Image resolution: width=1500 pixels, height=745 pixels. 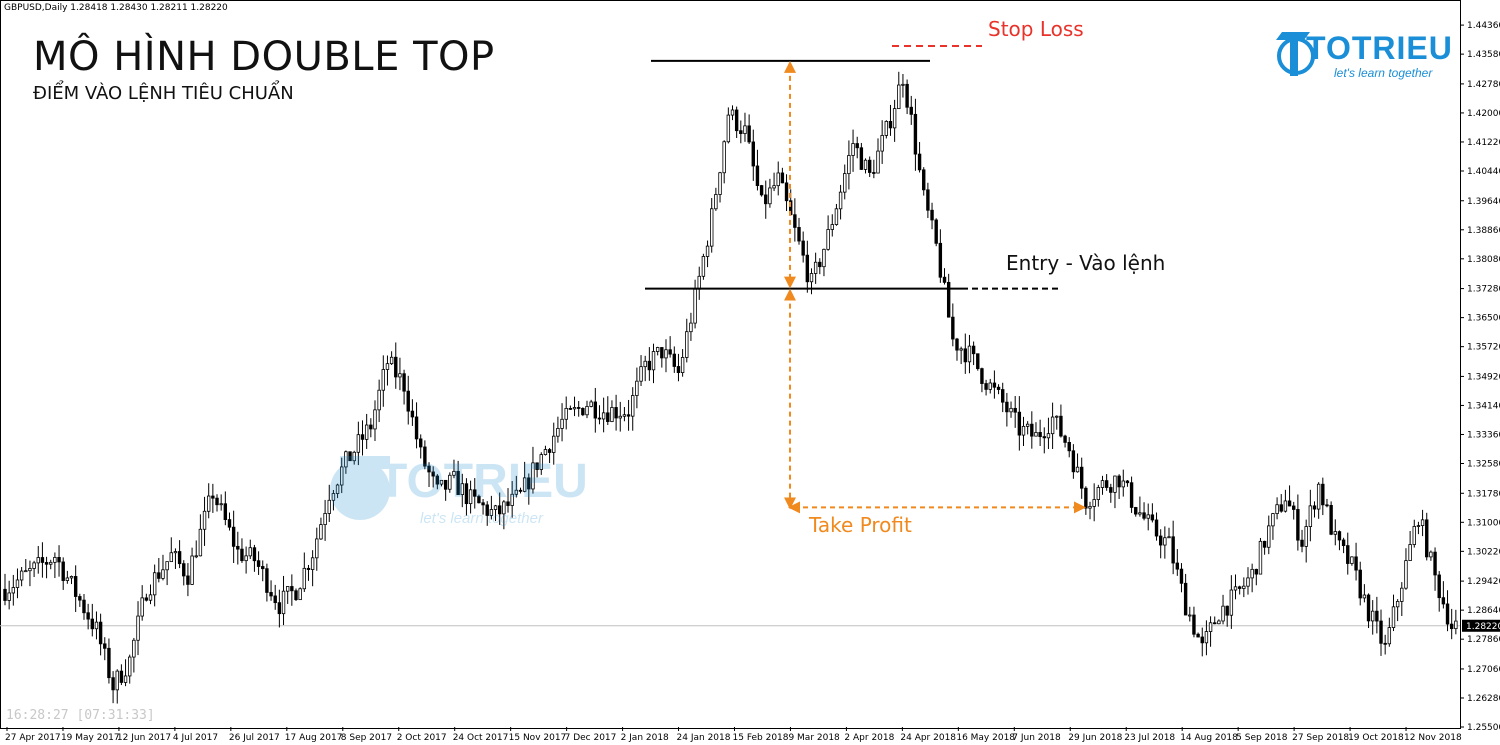 What do you see at coordinates (1295, 54) in the screenshot?
I see `logo-icon` at bounding box center [1295, 54].